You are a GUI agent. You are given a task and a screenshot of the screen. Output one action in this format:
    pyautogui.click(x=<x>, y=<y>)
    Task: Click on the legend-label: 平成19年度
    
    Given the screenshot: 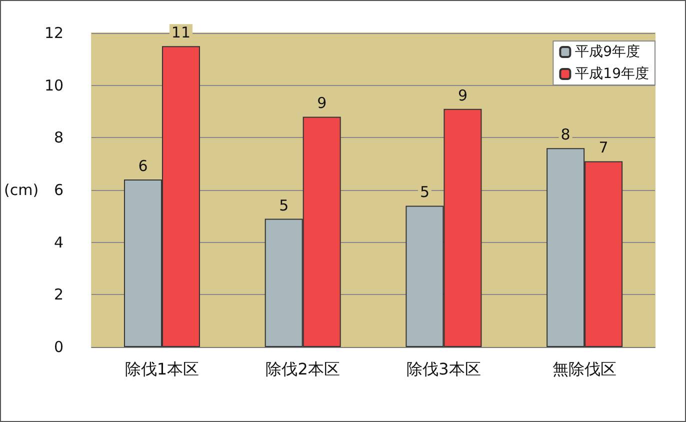 What is the action you would take?
    pyautogui.click(x=612, y=74)
    